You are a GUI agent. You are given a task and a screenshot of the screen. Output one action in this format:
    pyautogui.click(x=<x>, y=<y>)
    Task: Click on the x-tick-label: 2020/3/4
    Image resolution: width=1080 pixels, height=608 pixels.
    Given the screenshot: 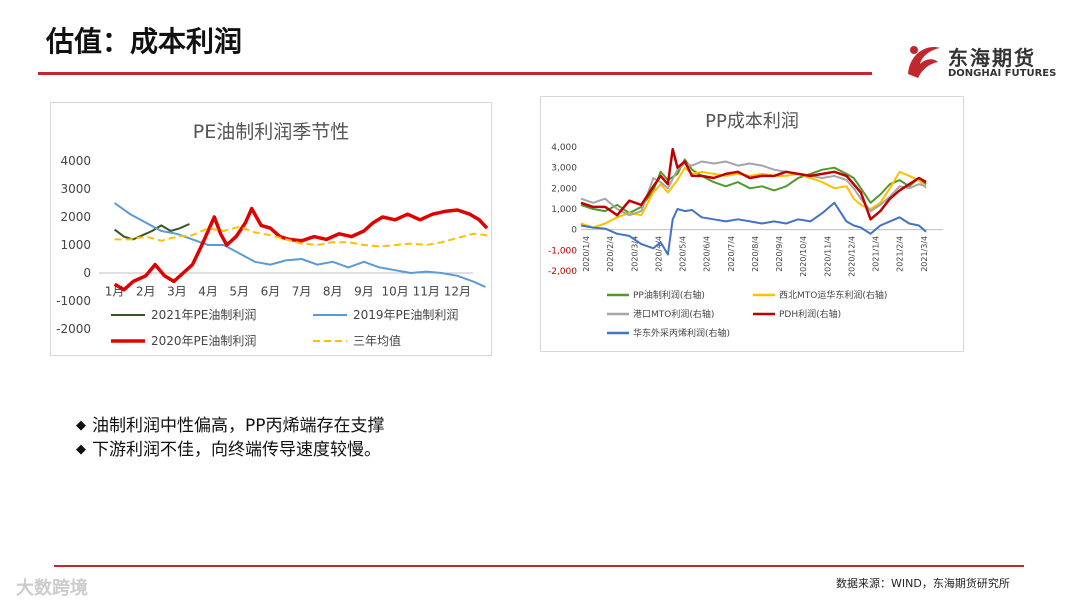 What is the action you would take?
    pyautogui.click(x=634, y=254)
    